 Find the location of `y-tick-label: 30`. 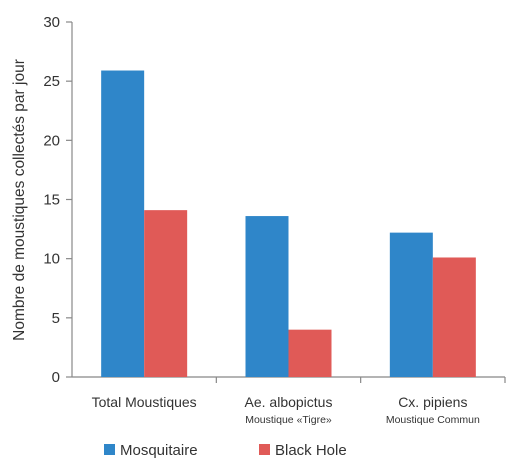

y-tick-label: 30 is located at coordinates (51, 22).